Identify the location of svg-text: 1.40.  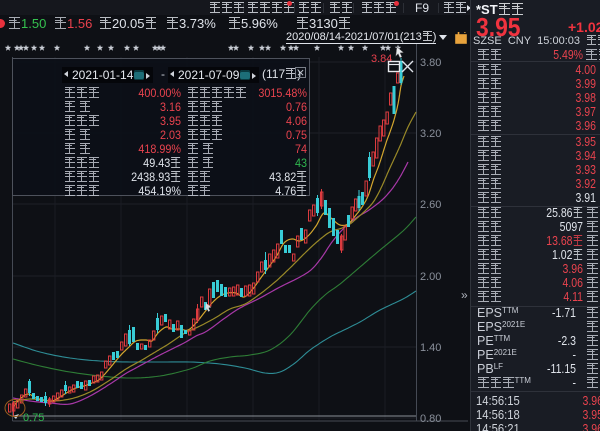
(430, 348).